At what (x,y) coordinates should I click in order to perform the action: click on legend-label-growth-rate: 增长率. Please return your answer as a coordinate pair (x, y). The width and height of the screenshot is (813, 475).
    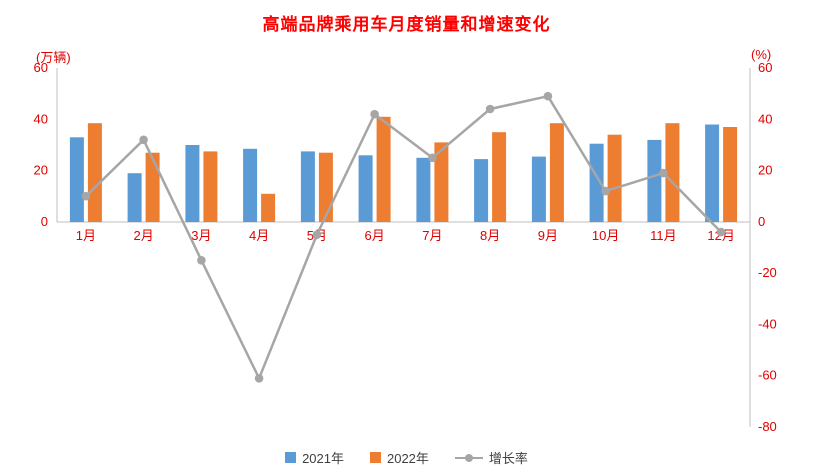
    Looking at the image, I should click on (508, 458).